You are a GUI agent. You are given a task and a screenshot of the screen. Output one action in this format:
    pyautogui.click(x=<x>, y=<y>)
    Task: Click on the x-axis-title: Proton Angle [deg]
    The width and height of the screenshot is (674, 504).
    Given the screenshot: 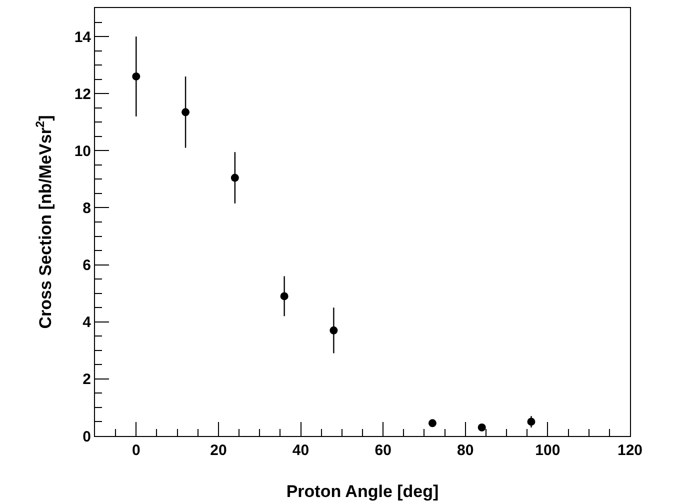 What is the action you would take?
    pyautogui.click(x=362, y=491)
    